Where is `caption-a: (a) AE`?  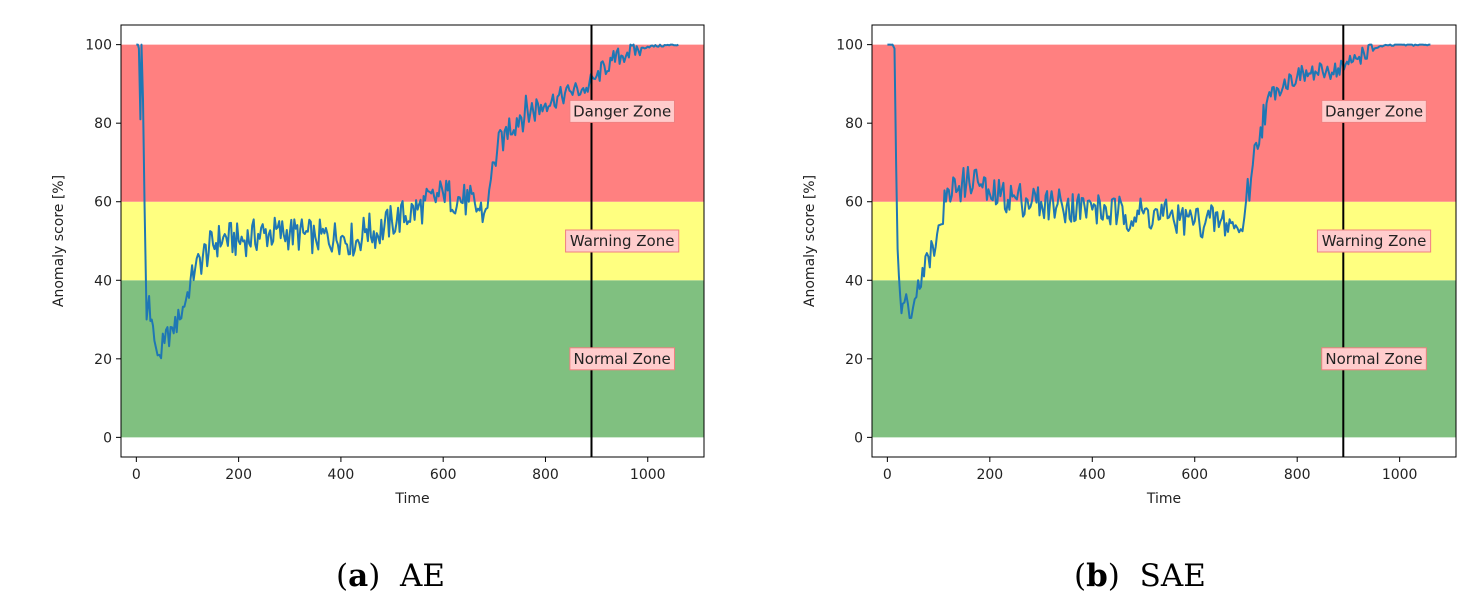 caption-a: (a) AE is located at coordinates (391, 576).